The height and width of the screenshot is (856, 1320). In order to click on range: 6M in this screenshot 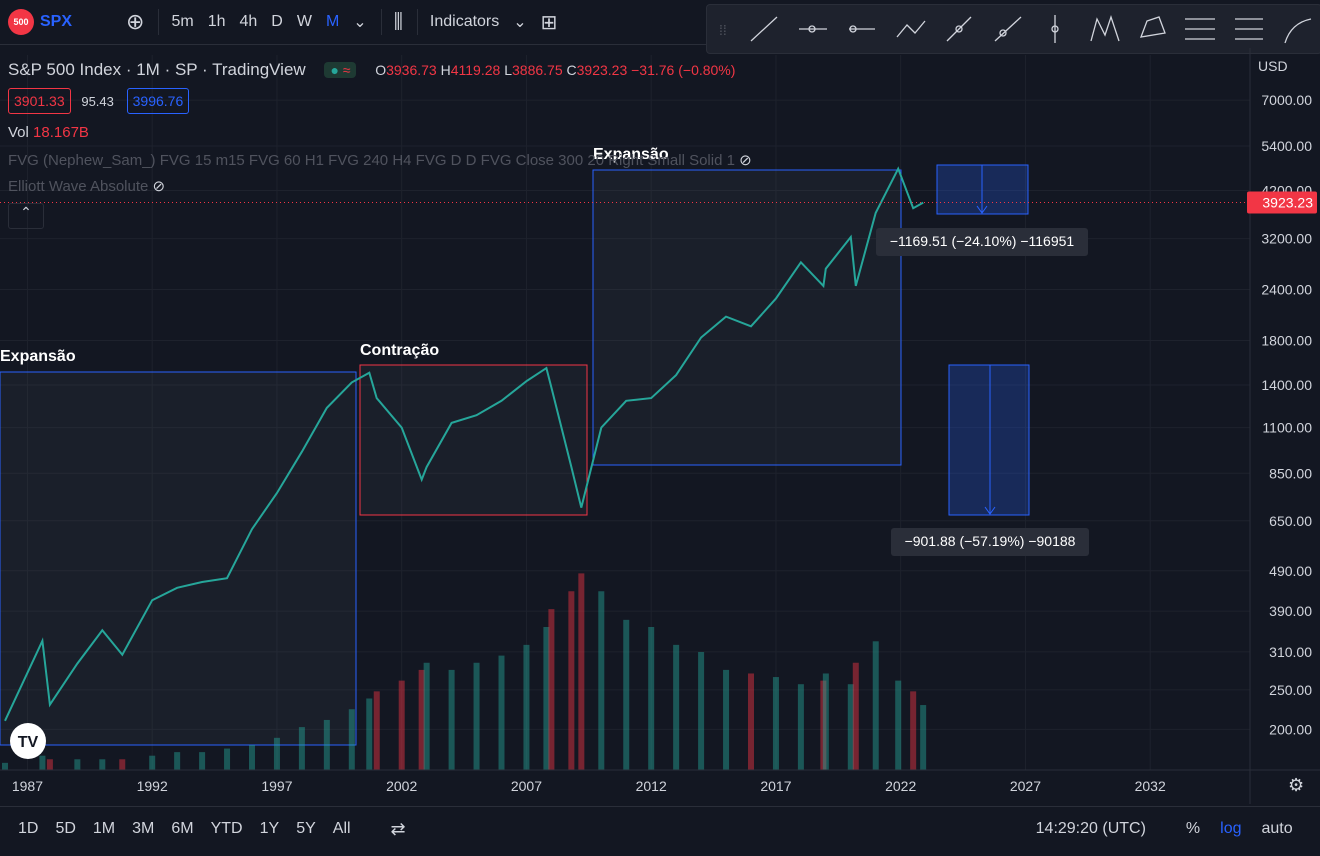, I will do `click(182, 828)`.